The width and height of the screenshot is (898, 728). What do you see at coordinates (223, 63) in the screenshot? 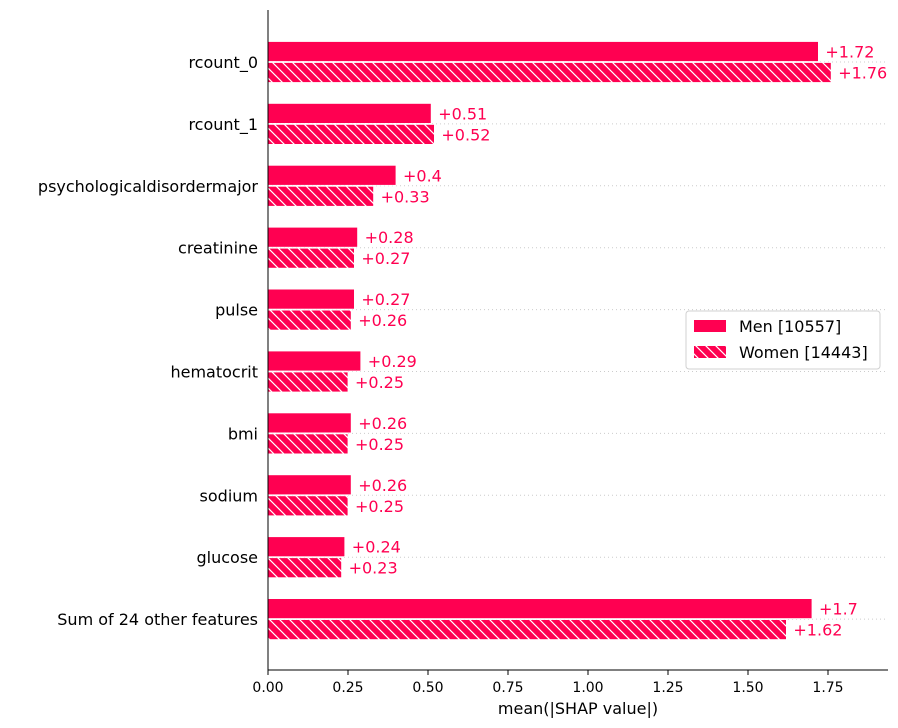
I see `category-label: rcount_0` at bounding box center [223, 63].